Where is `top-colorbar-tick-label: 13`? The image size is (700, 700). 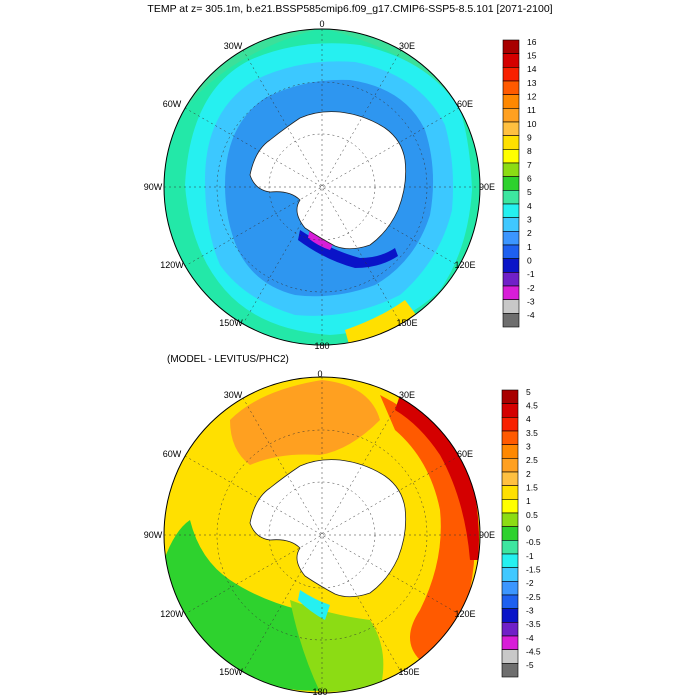 top-colorbar-tick-label: 13 is located at coordinates (532, 83).